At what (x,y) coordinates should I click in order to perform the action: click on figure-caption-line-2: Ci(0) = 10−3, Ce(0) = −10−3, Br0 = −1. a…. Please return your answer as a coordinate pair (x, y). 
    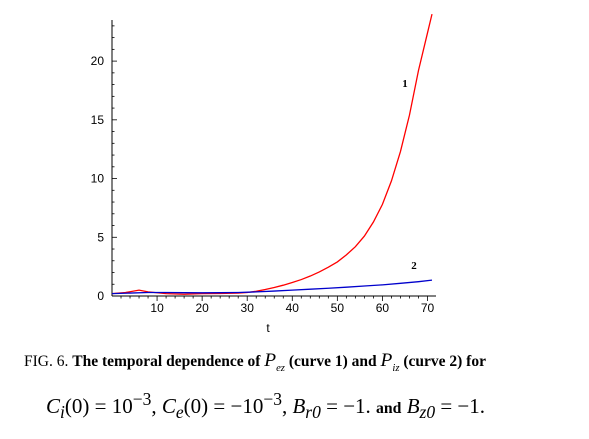
    Looking at the image, I should click on (294, 406).